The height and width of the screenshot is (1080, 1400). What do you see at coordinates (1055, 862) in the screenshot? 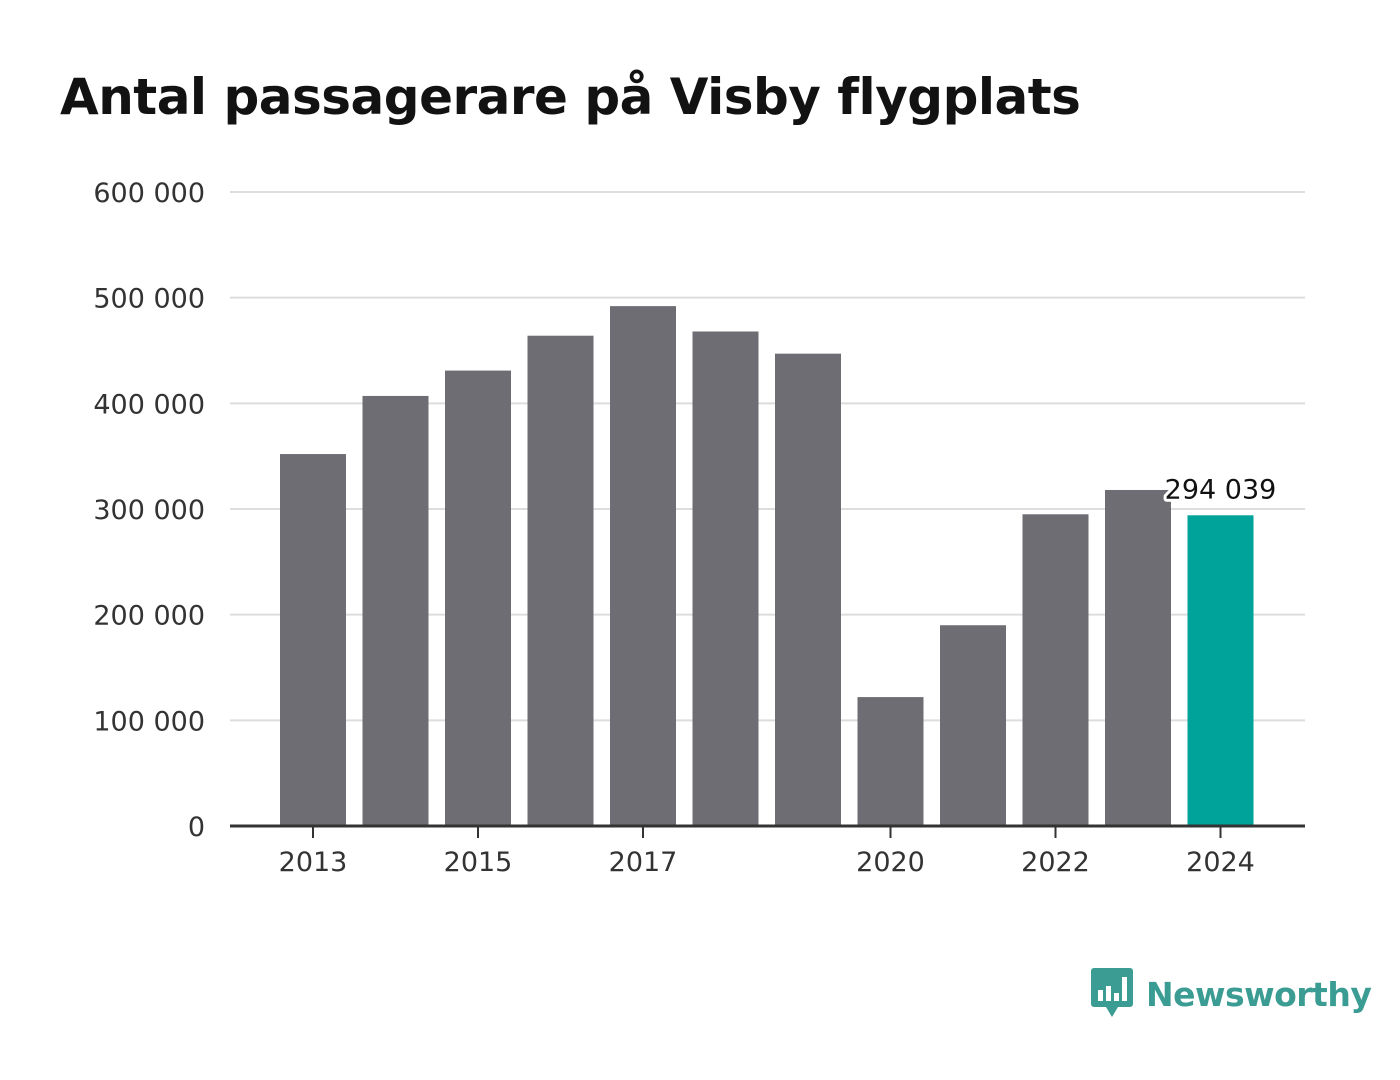
I see `x-tick-label: 2022` at bounding box center [1055, 862].